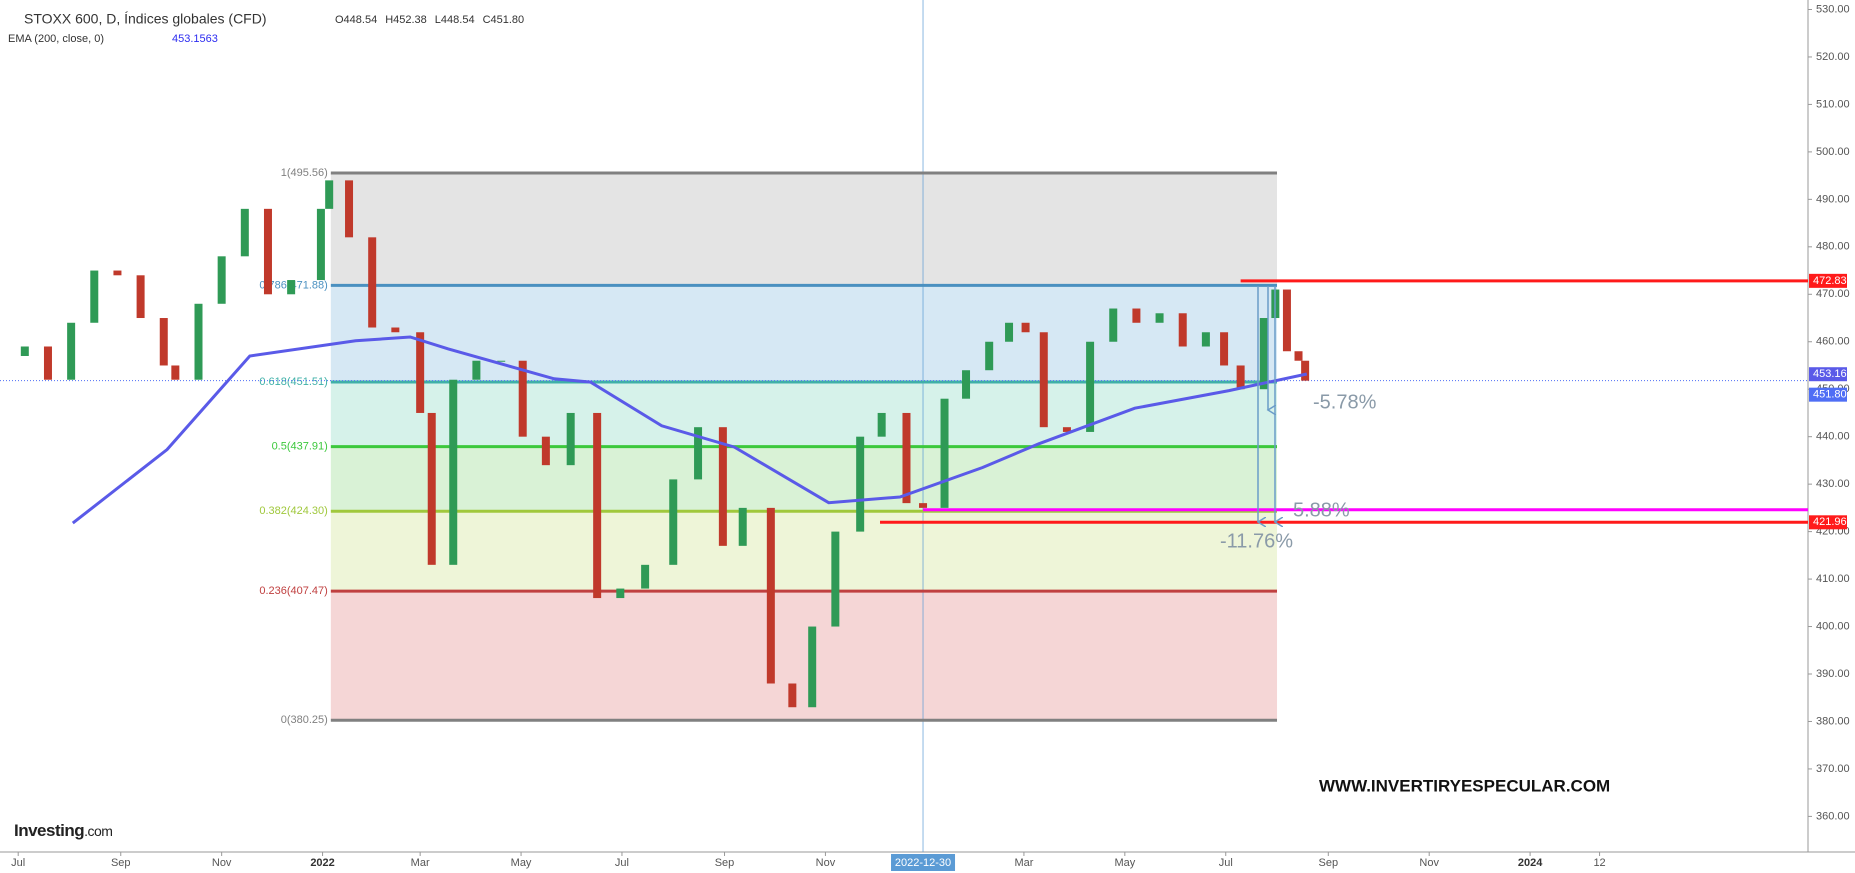 The height and width of the screenshot is (873, 1855). I want to click on annotation: 5.88%, so click(1321, 510).